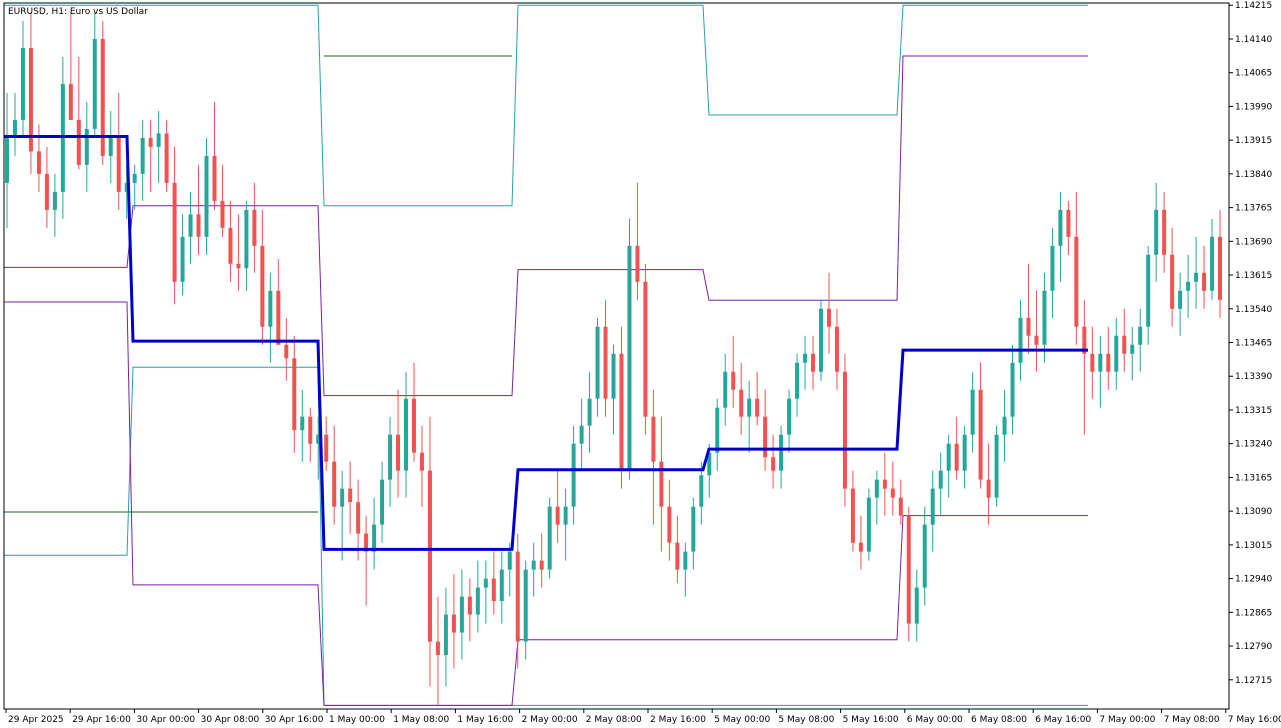  I want to click on y-tick: 1.13615, so click(1250, 276).